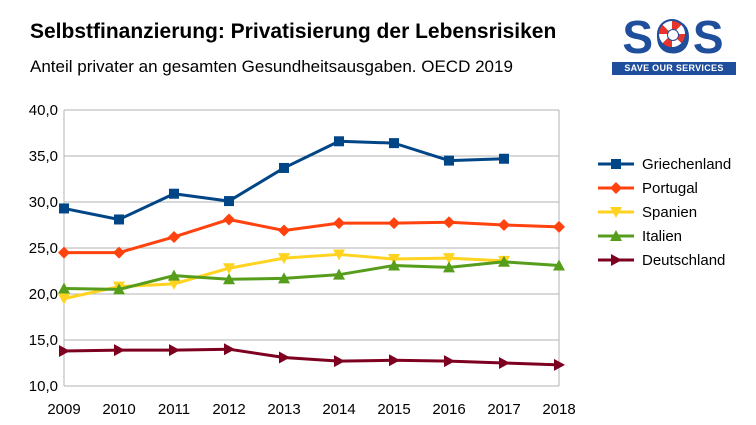 This screenshot has width=756, height=425. Describe the element at coordinates (63, 409) in the screenshot. I see `x-tick-label: 2009` at that location.